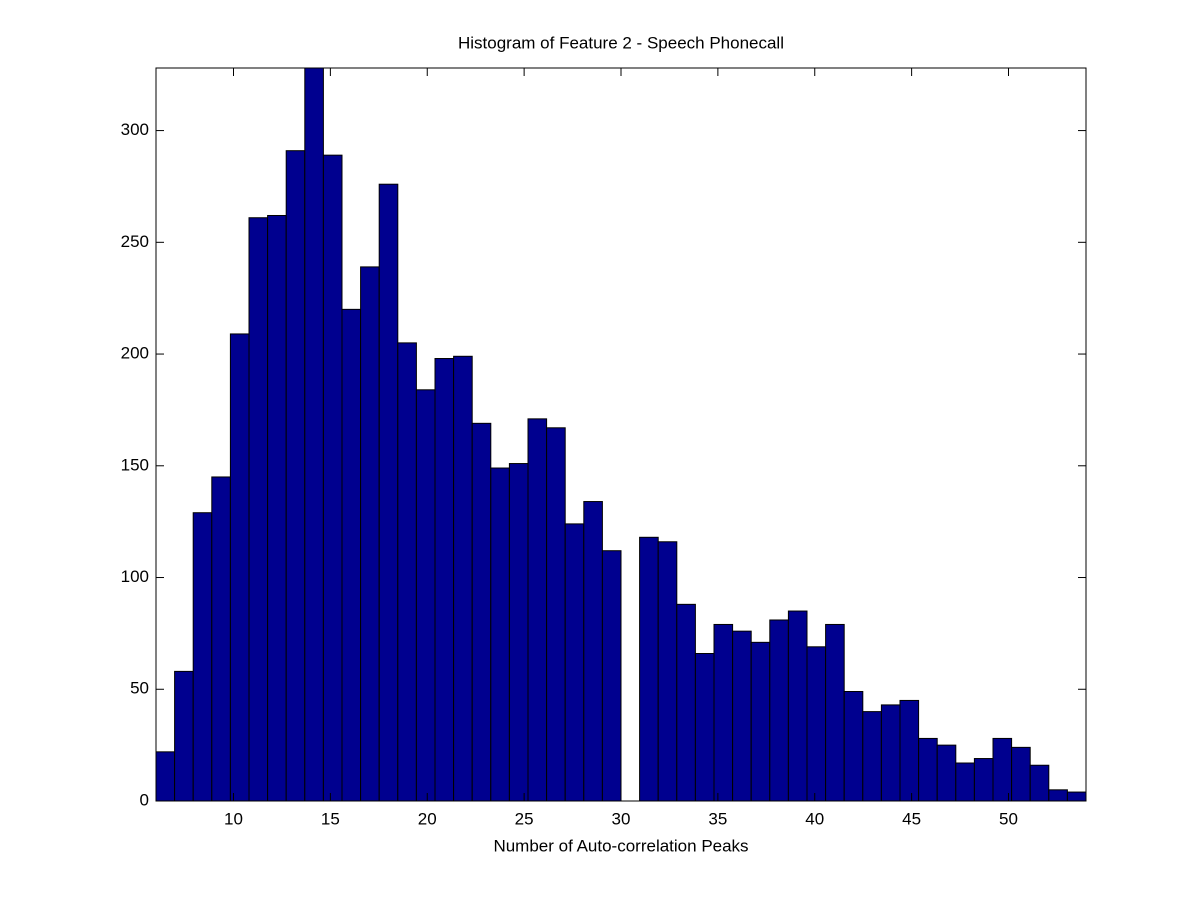 Image resolution: width=1200 pixels, height=900 pixels. What do you see at coordinates (1008, 818) in the screenshot?
I see `x-tick-label: 50` at bounding box center [1008, 818].